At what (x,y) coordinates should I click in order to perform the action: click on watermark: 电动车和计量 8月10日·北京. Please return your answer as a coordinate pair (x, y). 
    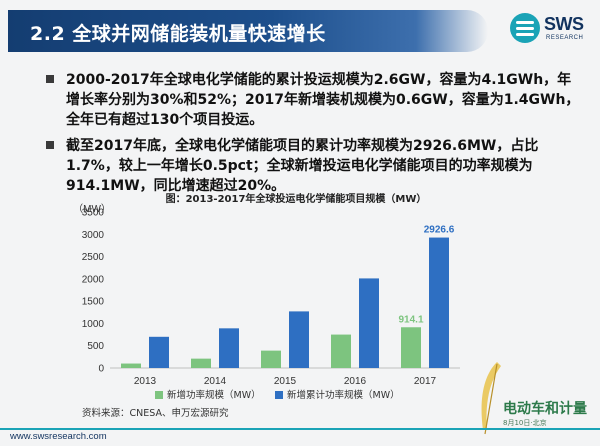
    Looking at the image, I should click on (535, 400).